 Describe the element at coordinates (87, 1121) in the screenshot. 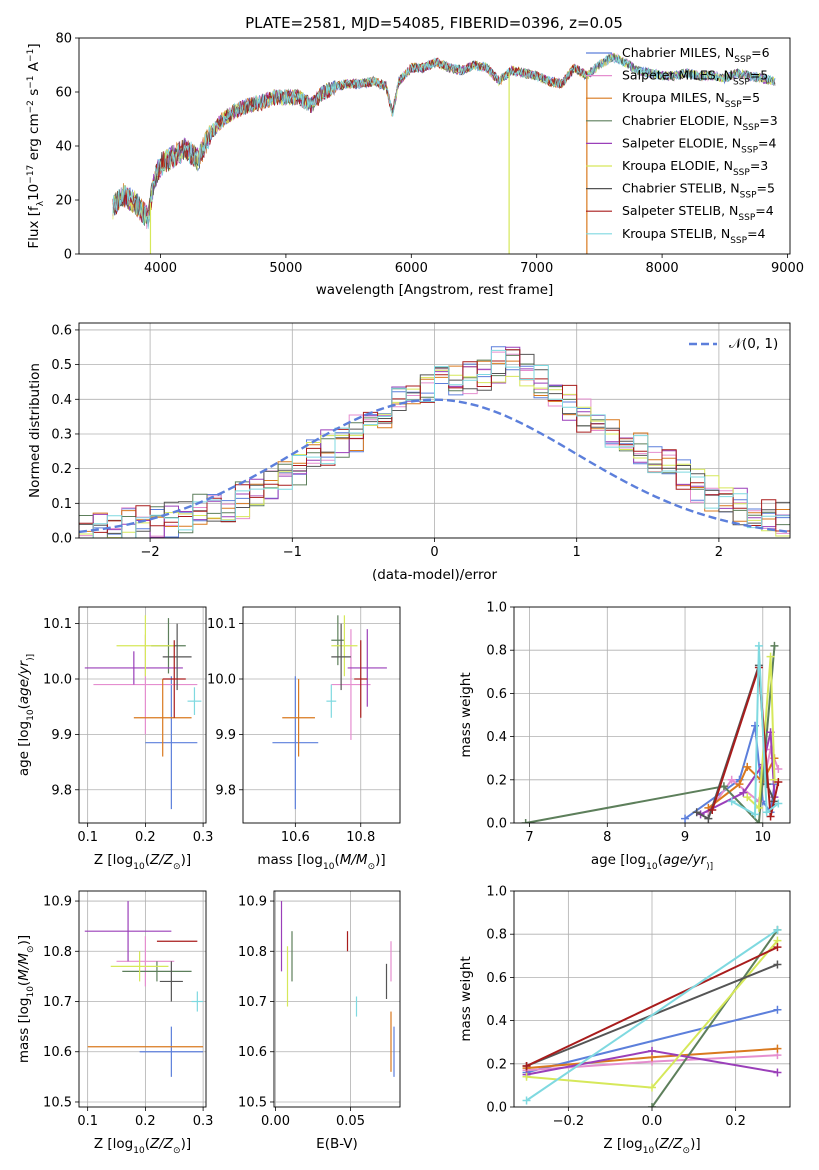

I see `x-tick-label: 0.1` at that location.